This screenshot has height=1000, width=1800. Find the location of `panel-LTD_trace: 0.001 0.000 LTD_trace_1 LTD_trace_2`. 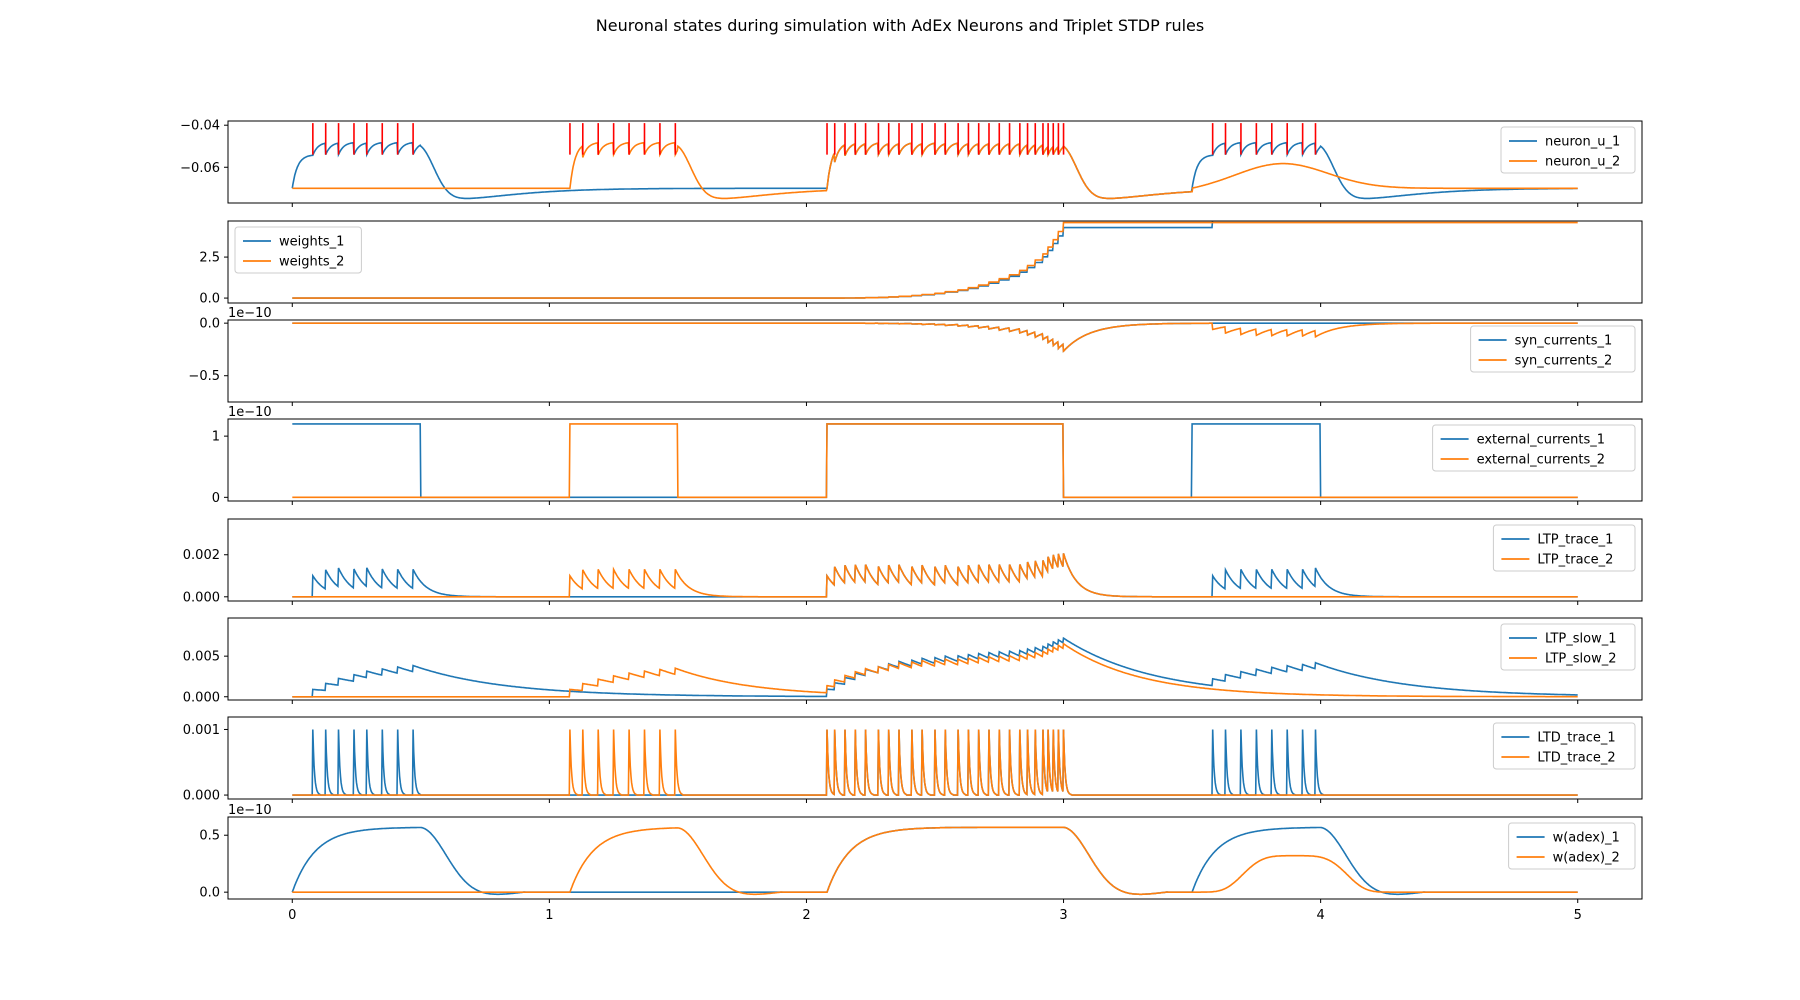

panel-LTD_trace: 0.001 0.000 LTD_trace_1 LTD_trace_2 is located at coordinates (912, 760).